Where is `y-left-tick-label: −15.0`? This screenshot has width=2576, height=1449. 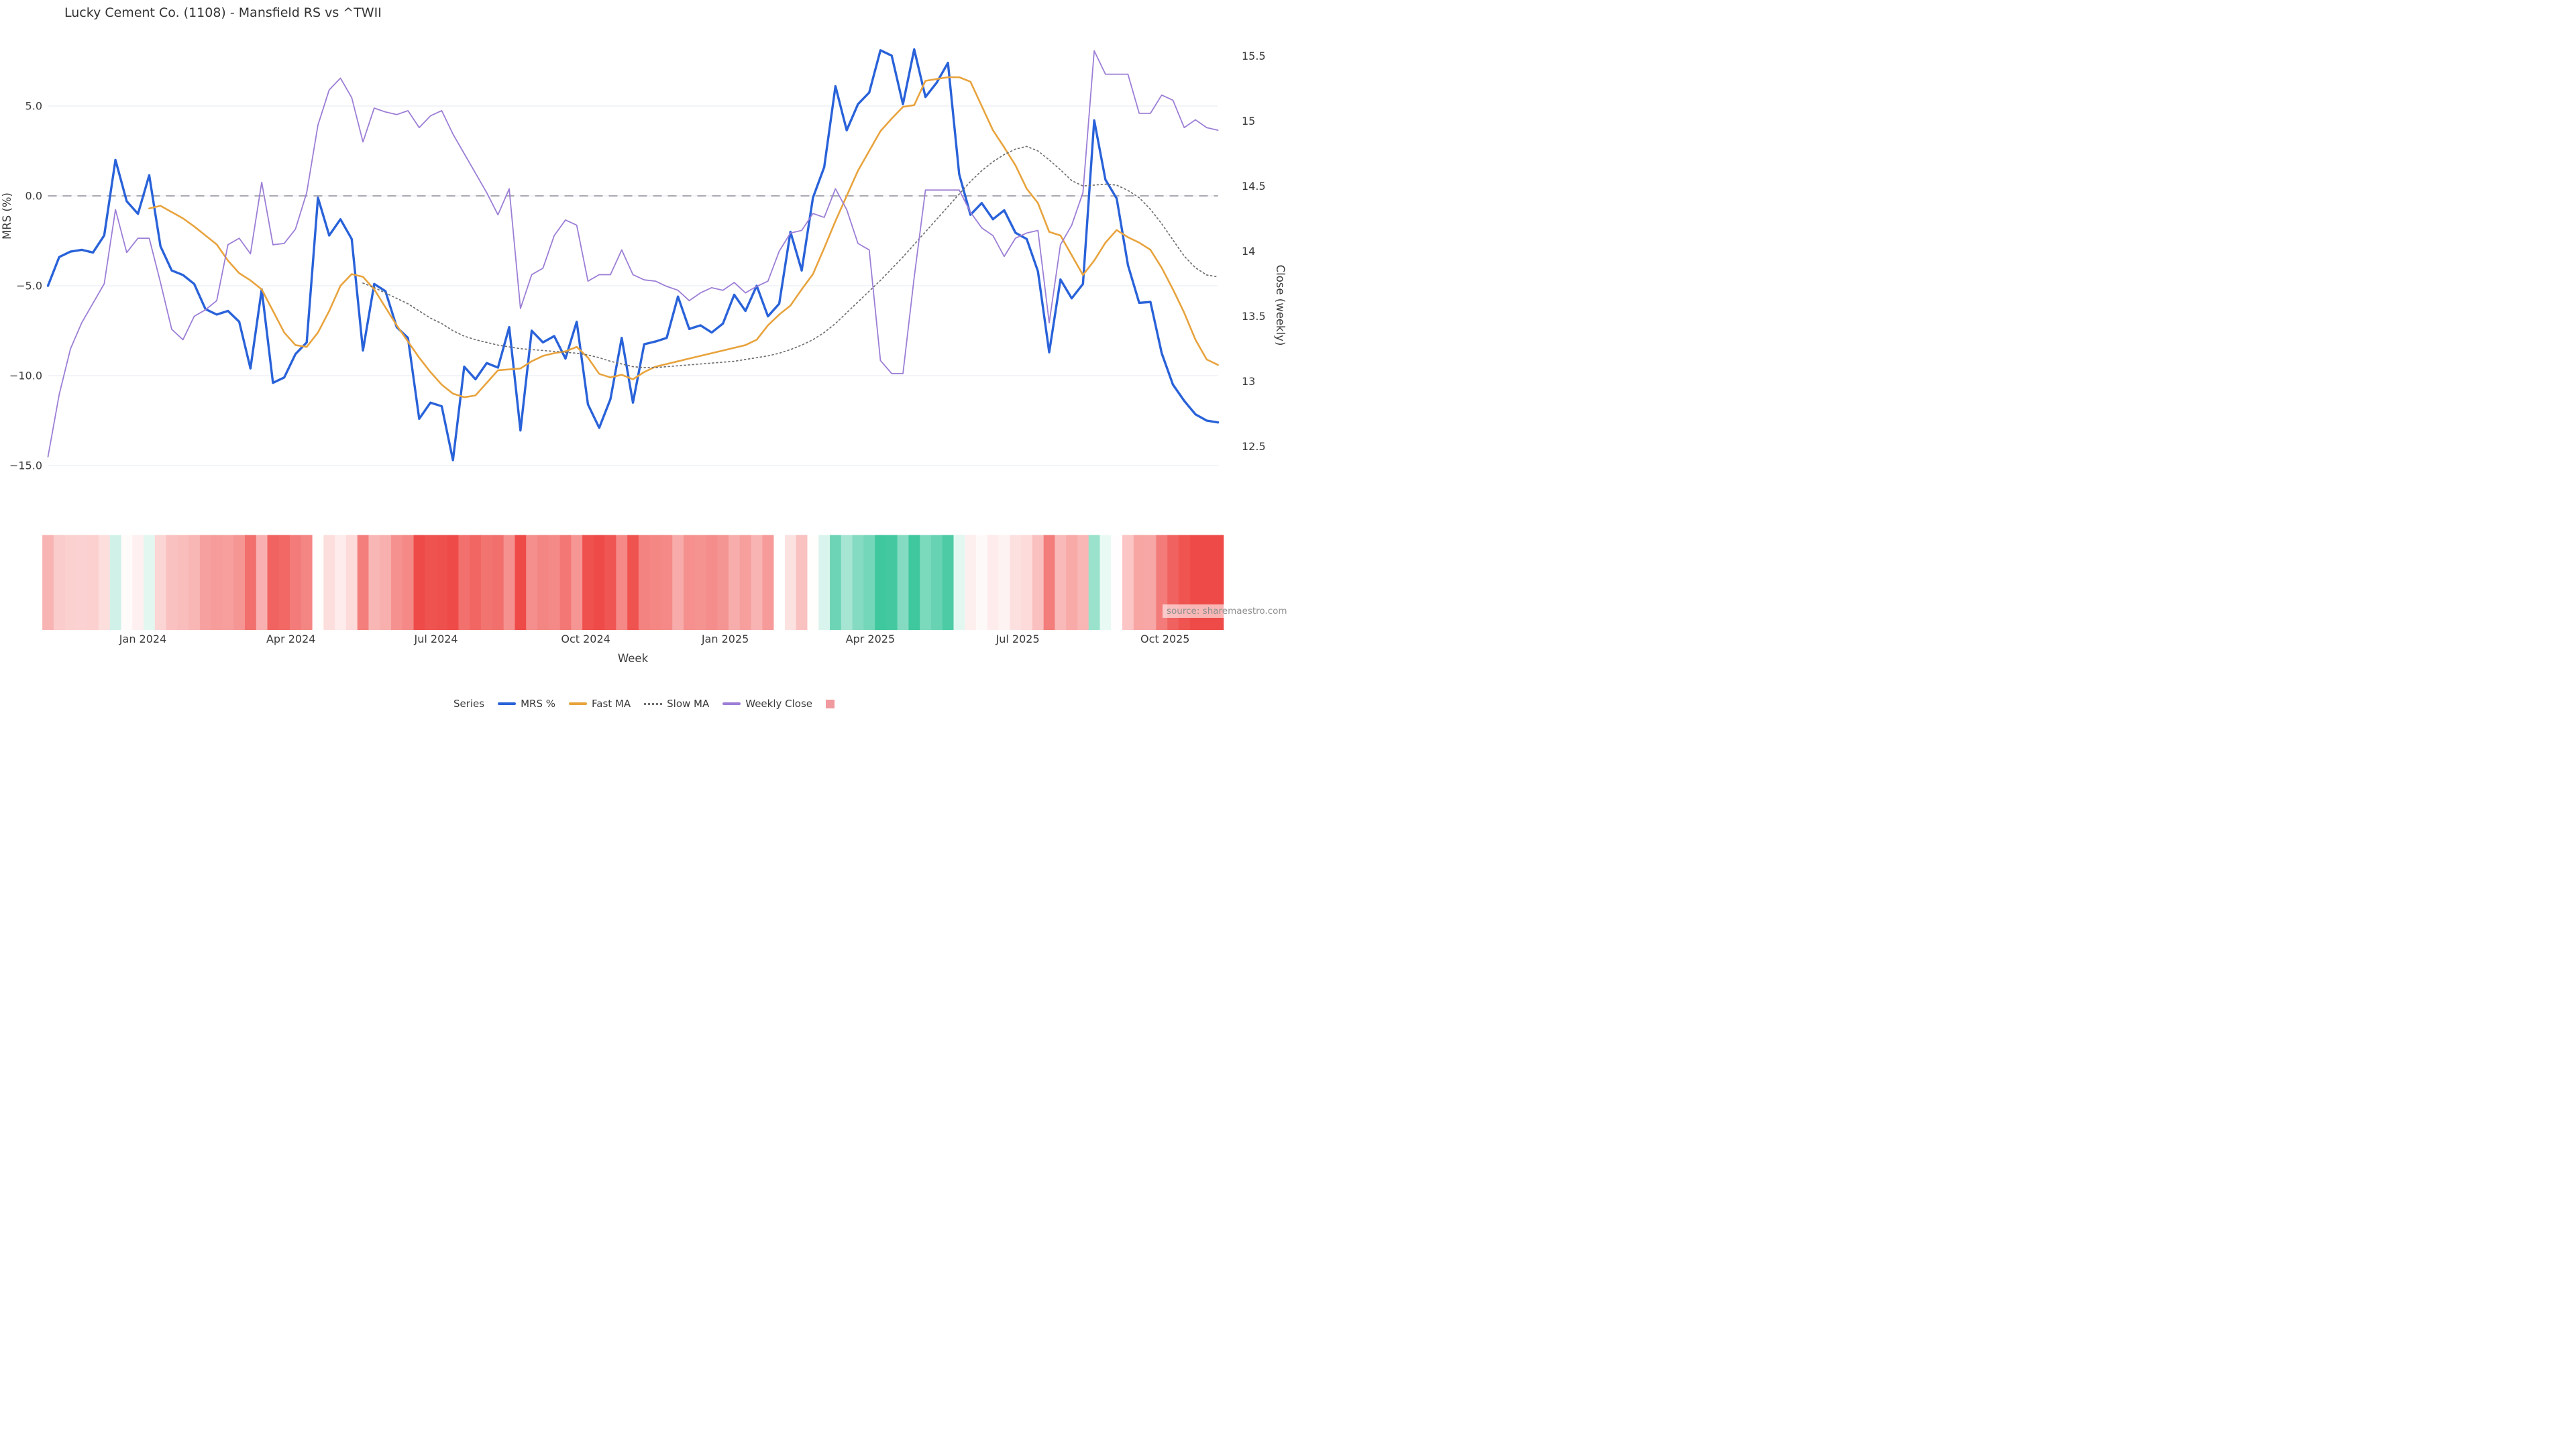
y-left-tick-label: −15.0 is located at coordinates (25, 466).